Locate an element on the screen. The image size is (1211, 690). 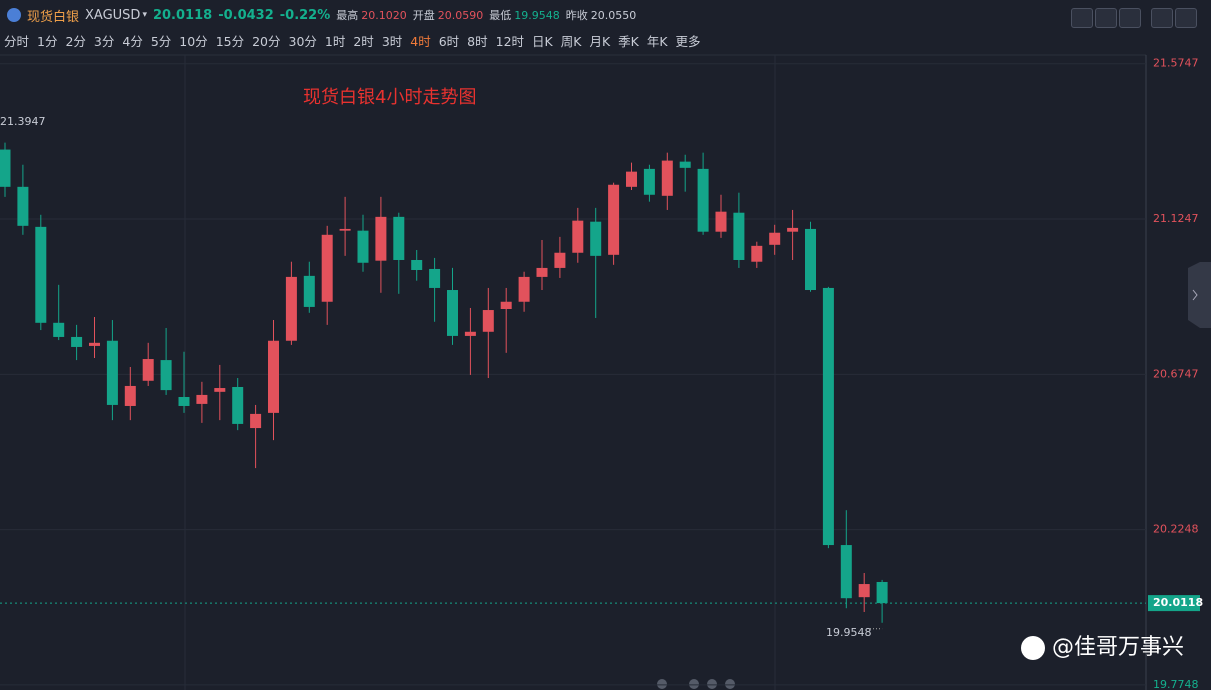
period: 6时 is located at coordinates (449, 41).